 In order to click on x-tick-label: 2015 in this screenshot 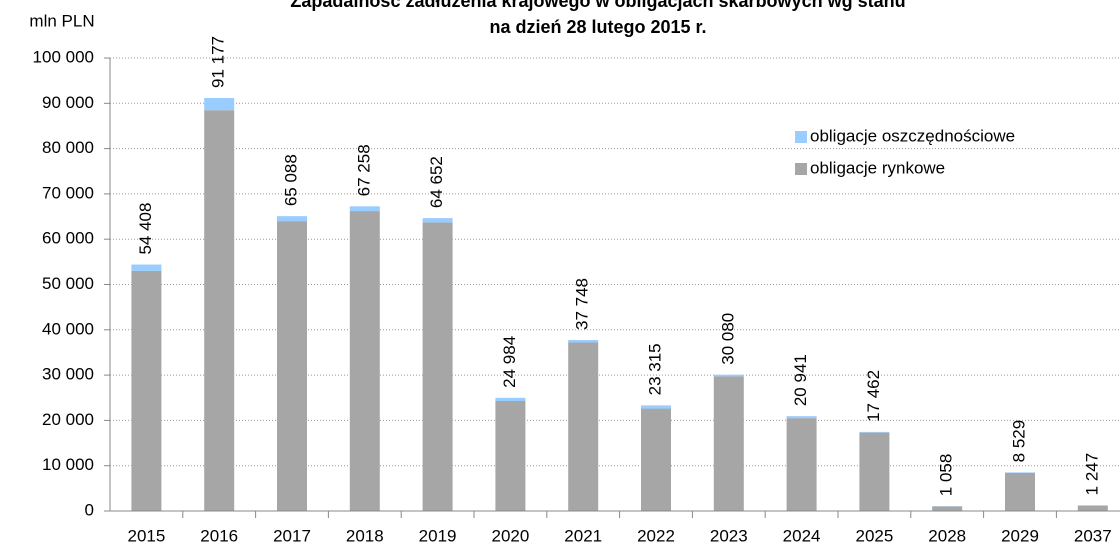, I will do `click(146, 535)`.